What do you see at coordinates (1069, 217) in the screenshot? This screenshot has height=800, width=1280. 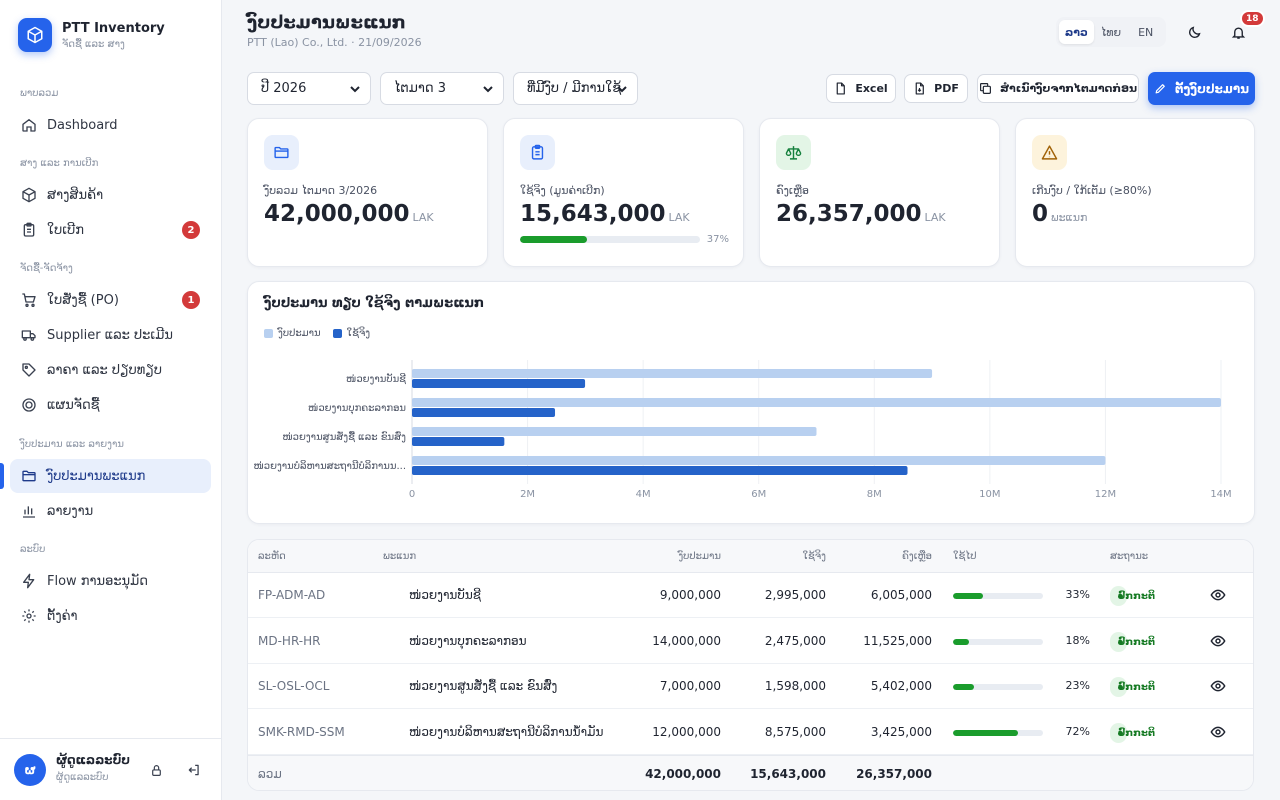 I see `kpi-unit: ພະແນກ` at bounding box center [1069, 217].